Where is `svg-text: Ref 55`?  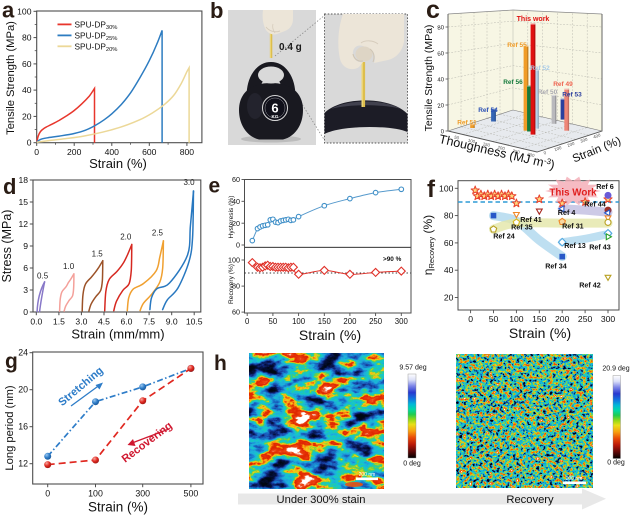
svg-text: Ref 55 is located at coordinates (517, 45).